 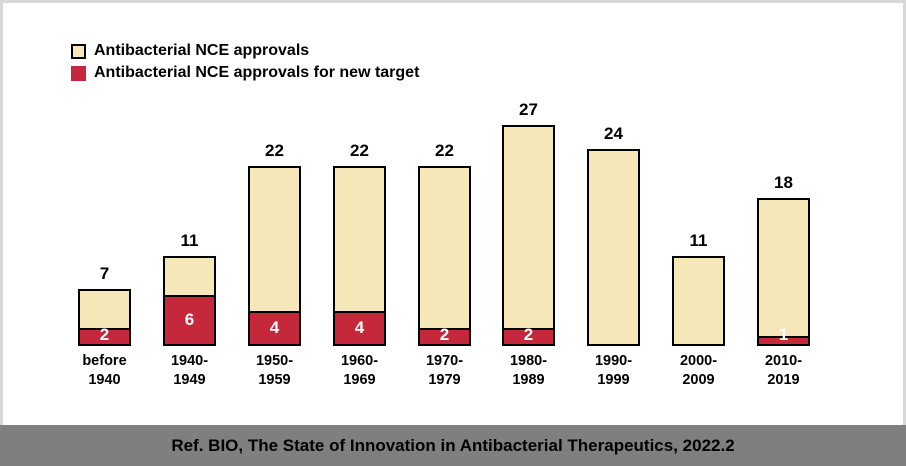 What do you see at coordinates (444, 370) in the screenshot?
I see `x-tick-label: 1970- 1979` at bounding box center [444, 370].